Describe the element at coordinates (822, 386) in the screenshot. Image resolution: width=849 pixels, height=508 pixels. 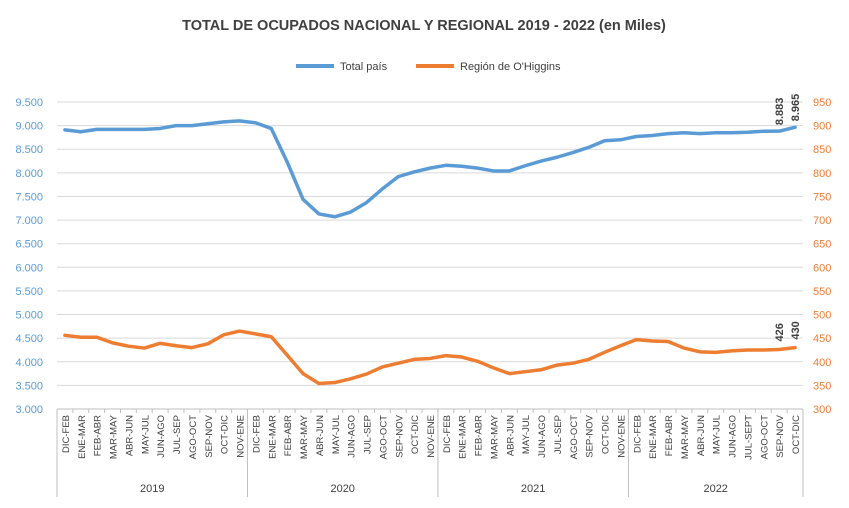
I see `y-tick-right-label: 350` at that location.